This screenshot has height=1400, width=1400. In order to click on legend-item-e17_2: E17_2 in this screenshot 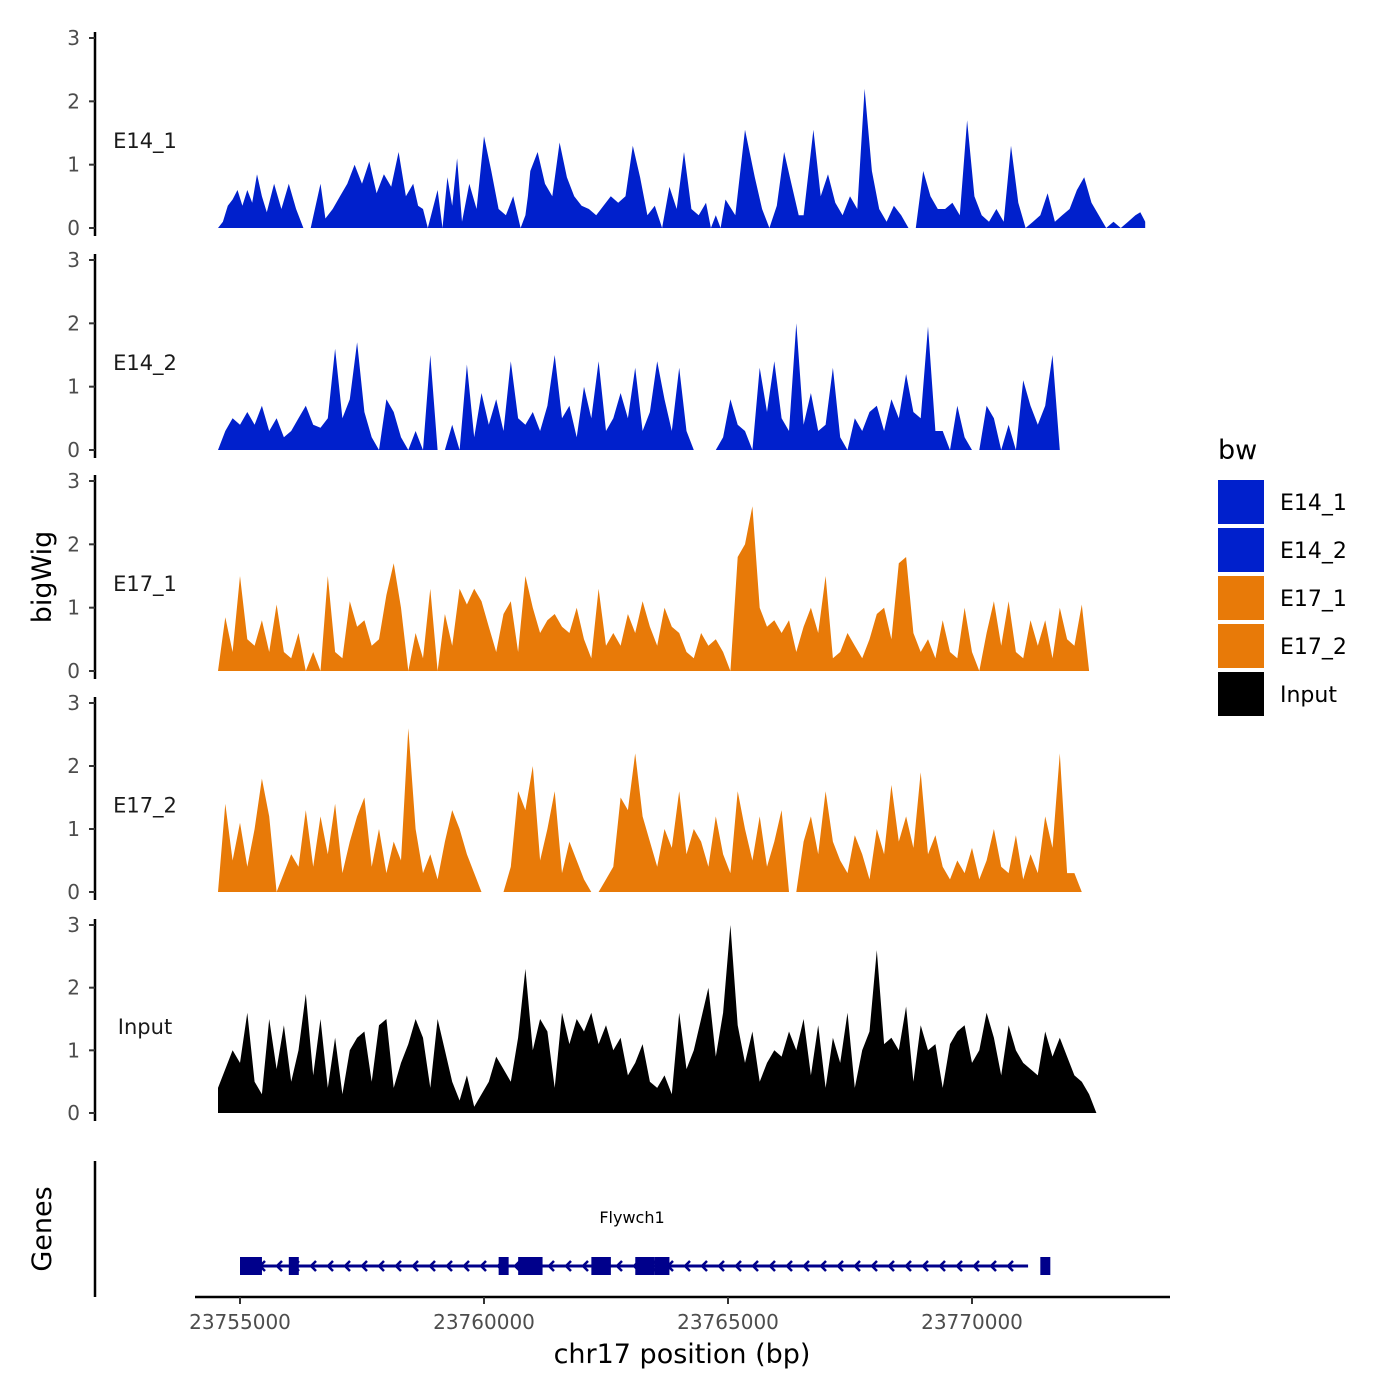, I will do `click(1282, 646)`.